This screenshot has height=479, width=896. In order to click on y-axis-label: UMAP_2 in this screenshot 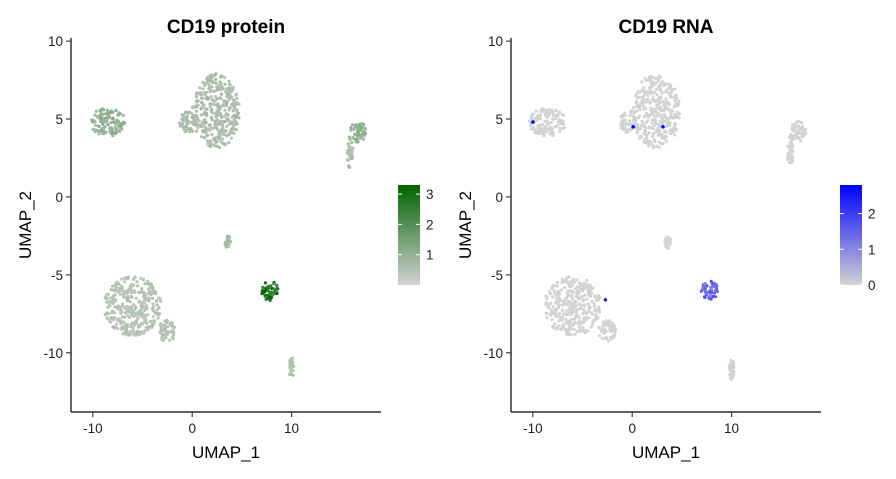, I will do `click(465, 225)`.